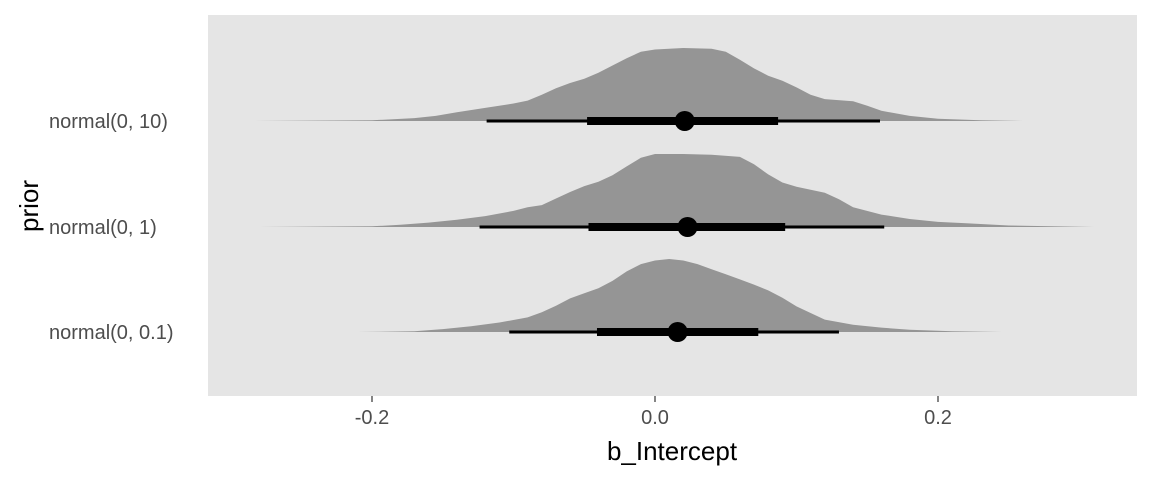 This screenshot has width=1152, height=480. I want to click on x-tick-label-2: 0.2, so click(938, 418).